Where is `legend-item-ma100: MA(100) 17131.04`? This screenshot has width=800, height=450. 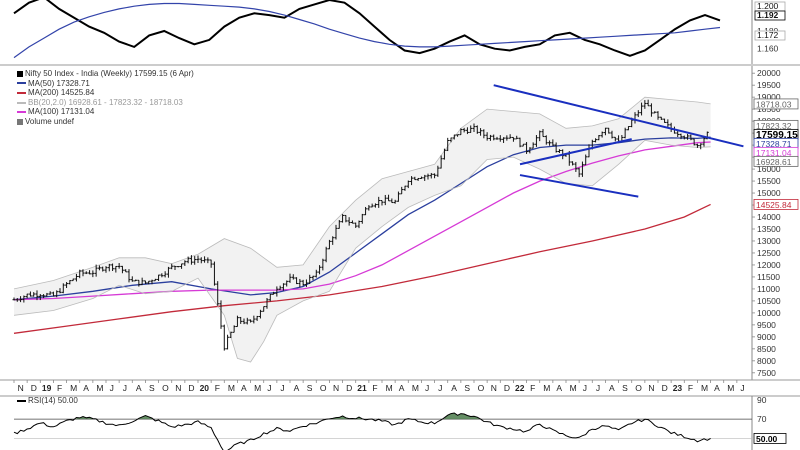 legend-item-ma100: MA(100) 17131.04 is located at coordinates (105, 112).